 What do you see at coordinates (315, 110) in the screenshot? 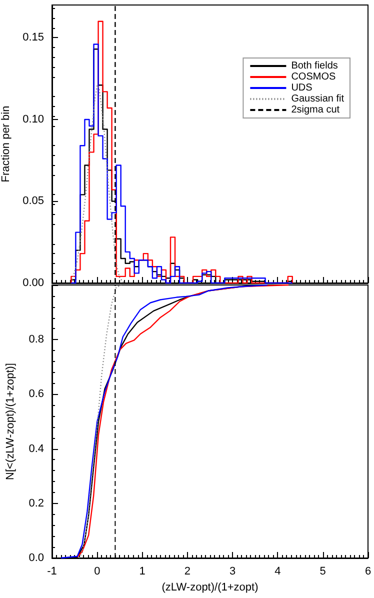
I see `legend-label: 2sigma cut` at bounding box center [315, 110].